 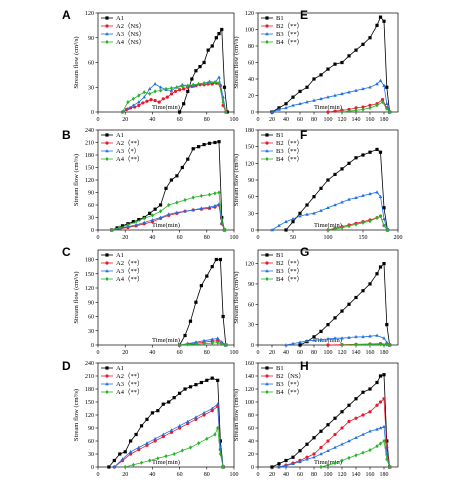 What do you see at coordinates (169, 436) in the screenshot?
I see `series-line` at bounding box center [169, 436].